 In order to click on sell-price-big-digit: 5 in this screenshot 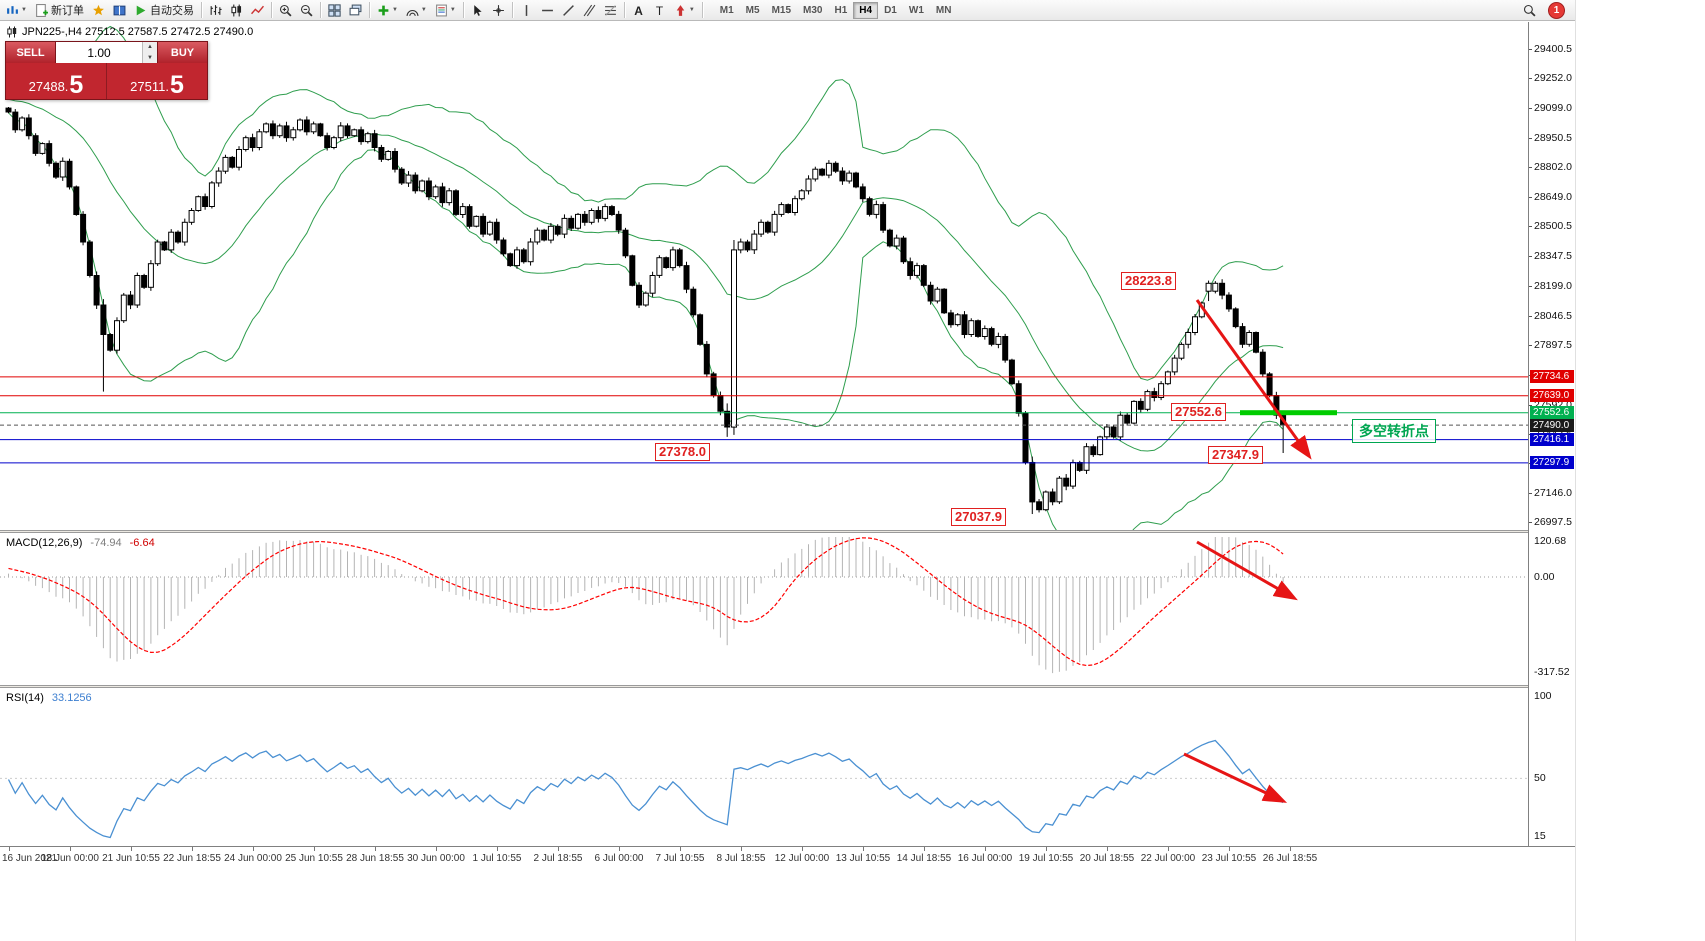, I will do `click(76, 84)`.